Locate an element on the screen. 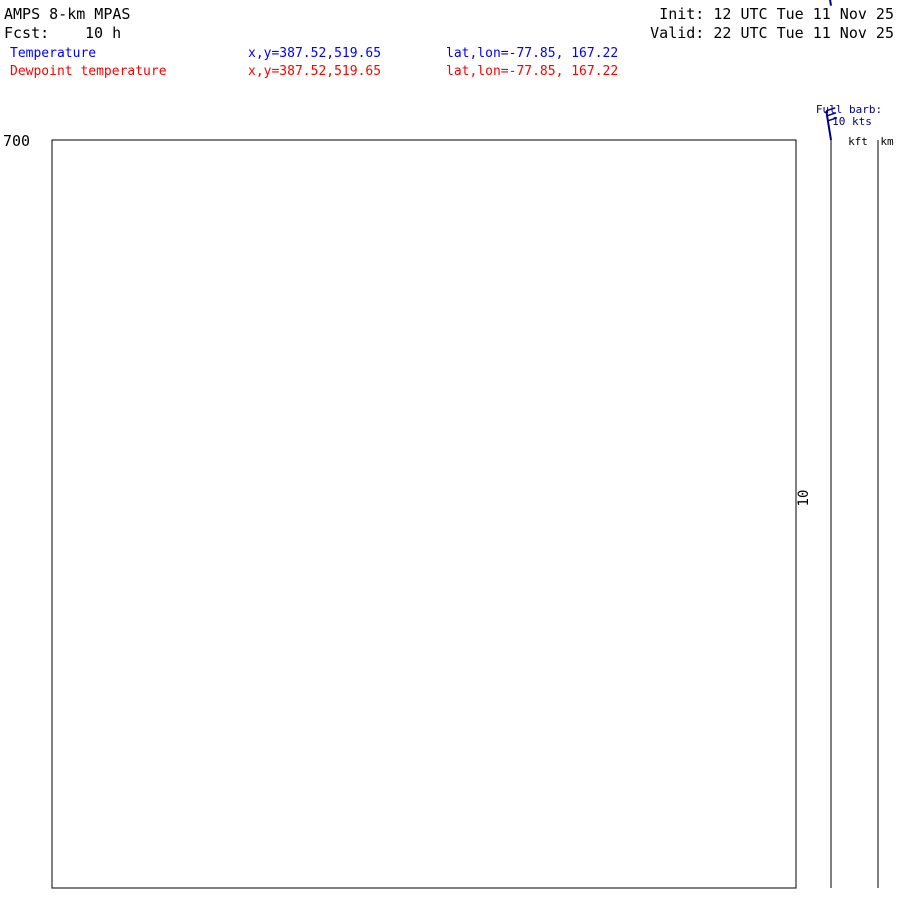 This screenshot has width=900, height=900. pressure-tick-label: 700 is located at coordinates (16, 141).